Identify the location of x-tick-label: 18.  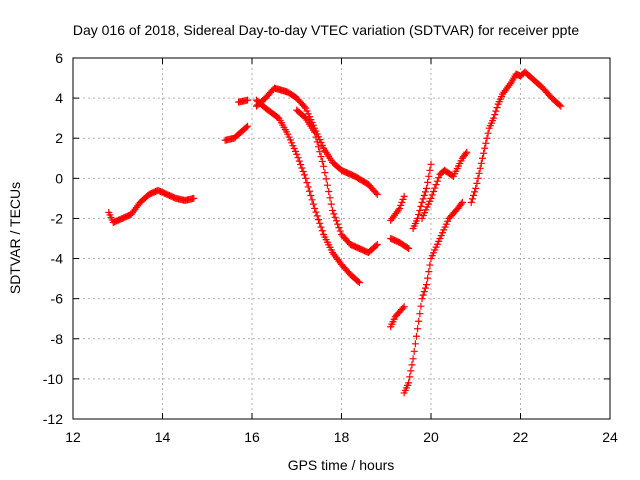
(342, 437).